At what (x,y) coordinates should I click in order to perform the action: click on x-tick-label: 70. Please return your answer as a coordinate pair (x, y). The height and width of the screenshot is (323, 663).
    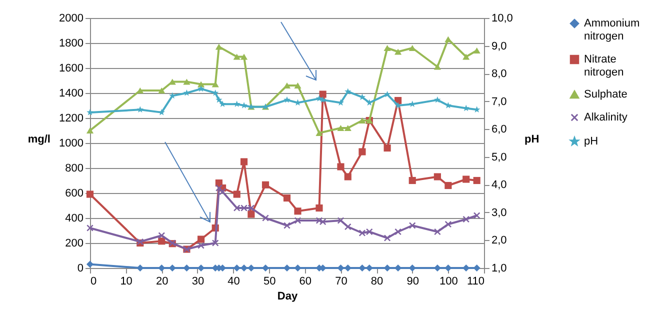
    Looking at the image, I should click on (341, 282).